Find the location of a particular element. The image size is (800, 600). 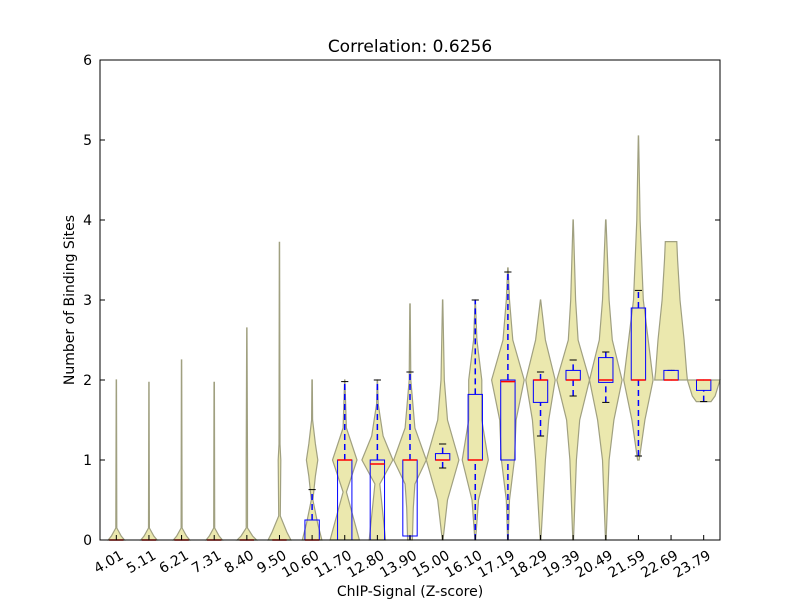

y-tick-label: 0 is located at coordinates (87, 541).